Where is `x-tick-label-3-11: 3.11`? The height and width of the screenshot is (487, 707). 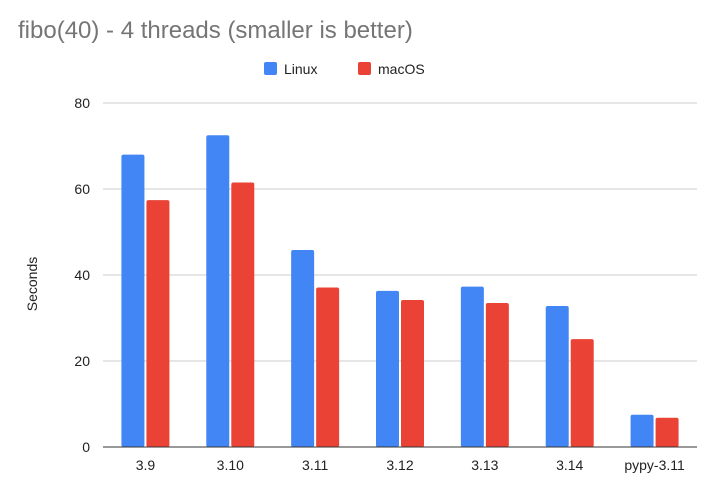
x-tick-label-3-11: 3.11 is located at coordinates (315, 465).